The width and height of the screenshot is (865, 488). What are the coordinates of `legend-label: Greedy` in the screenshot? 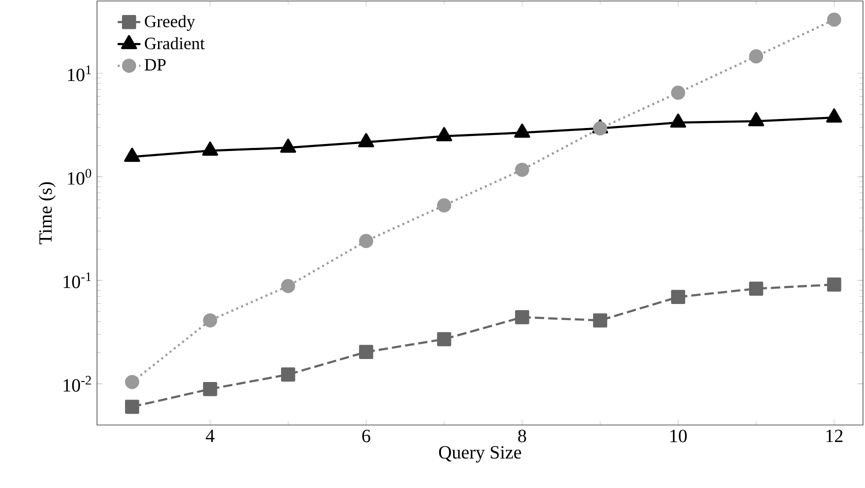 It's located at (170, 23).